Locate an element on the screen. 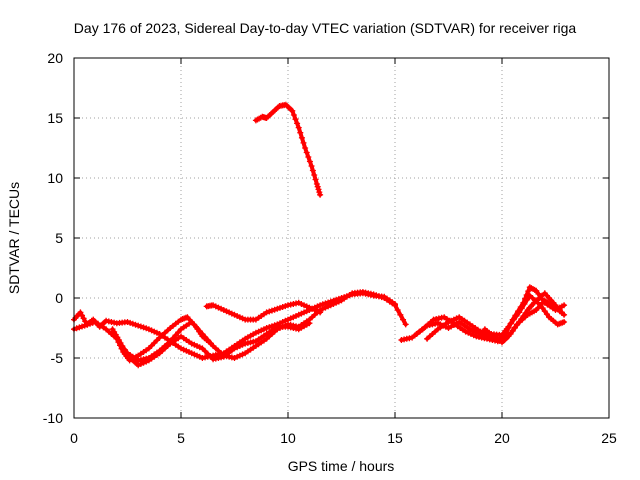  x-tick-label: 15 is located at coordinates (395, 438).